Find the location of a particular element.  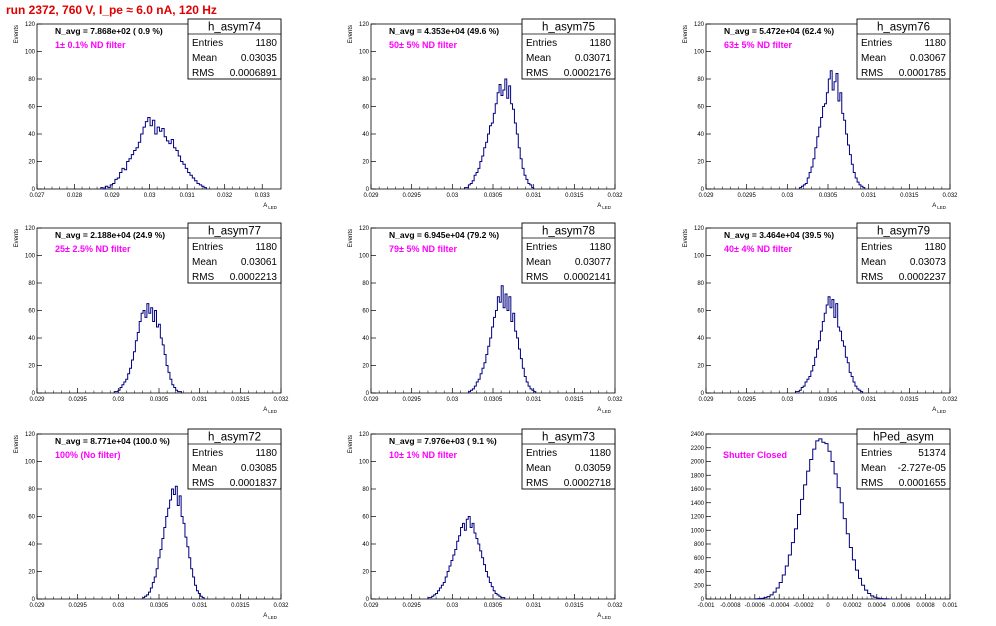

x-tick-label: -0.0008 is located at coordinates (730, 606).